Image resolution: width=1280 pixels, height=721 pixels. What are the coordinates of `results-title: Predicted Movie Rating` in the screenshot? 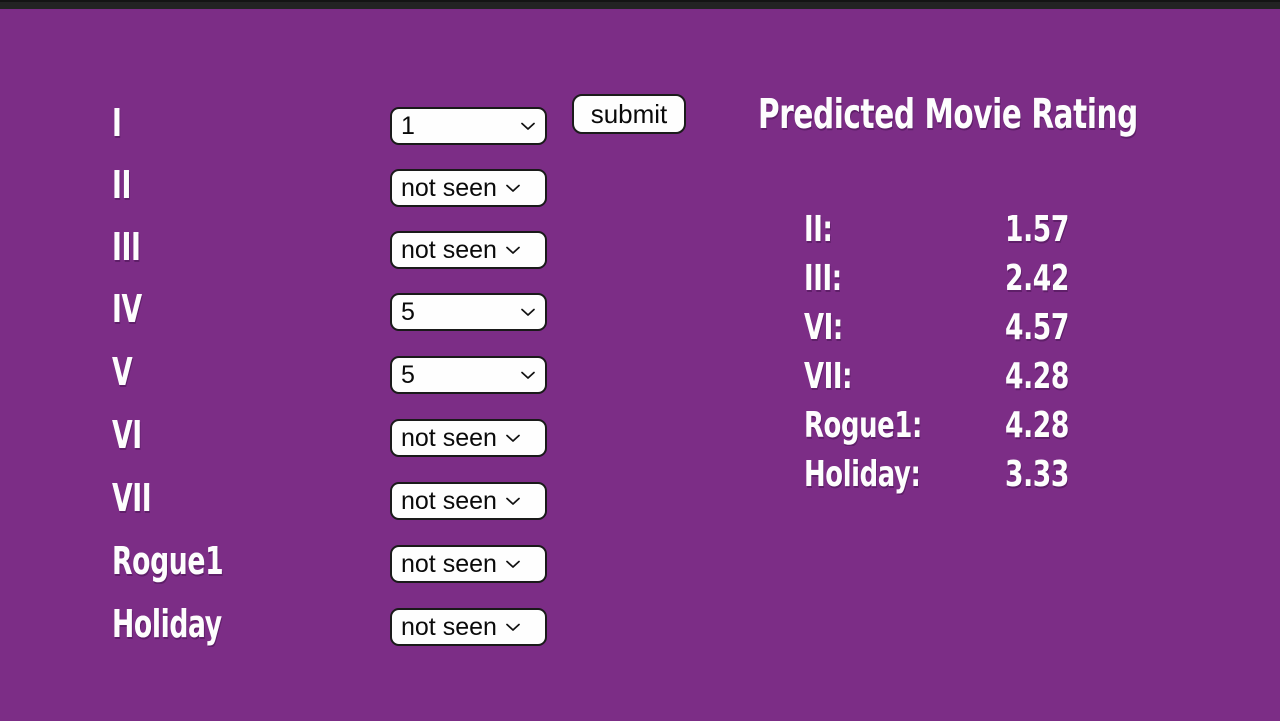 It's located at (948, 114).